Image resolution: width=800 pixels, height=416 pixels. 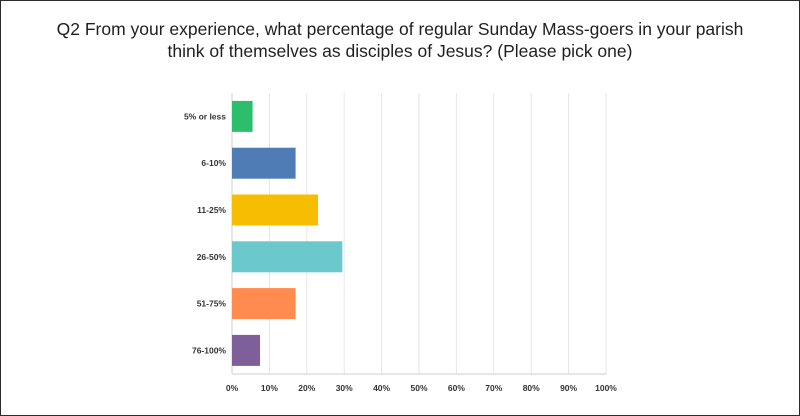 I want to click on x-tick-label: 20%, so click(x=306, y=388).